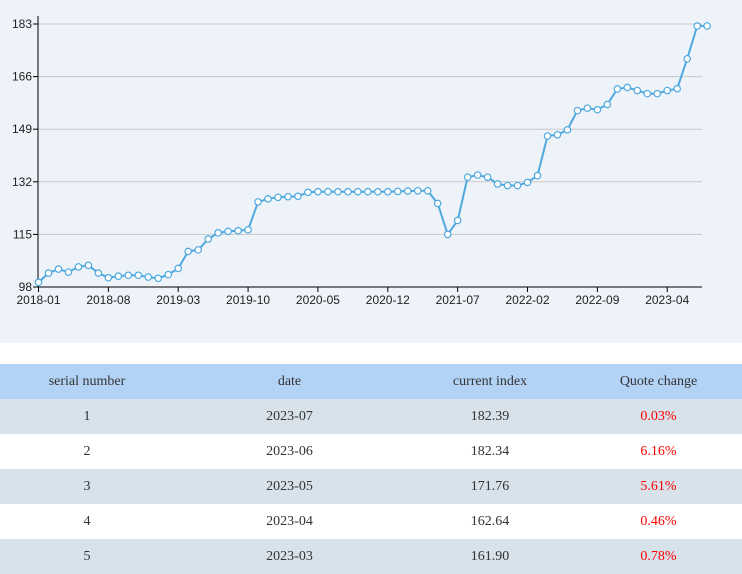  I want to click on cell-current-index: 162.64, so click(490, 521).